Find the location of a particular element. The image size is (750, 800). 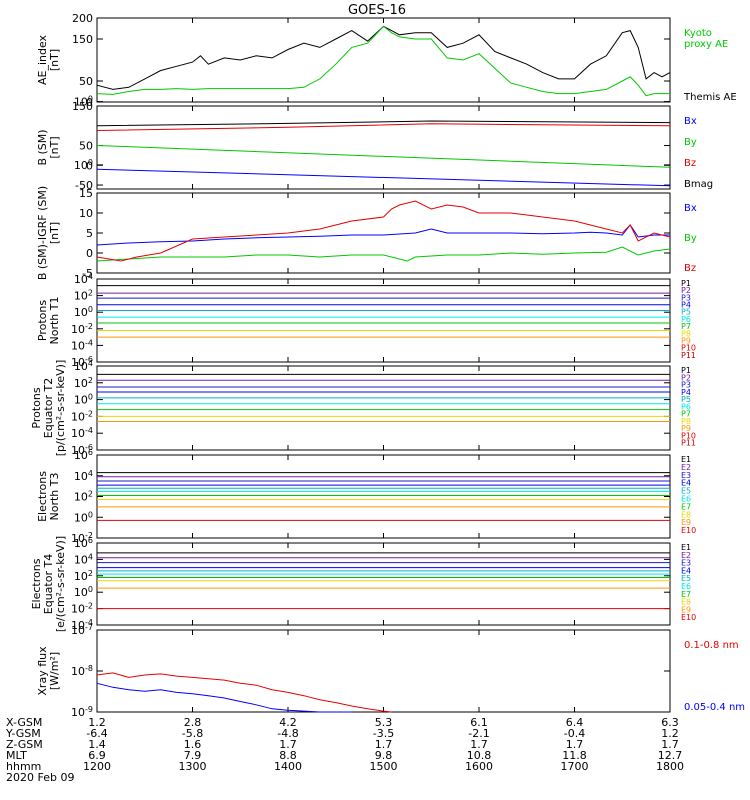

channel-label: E2 is located at coordinates (686, 555).